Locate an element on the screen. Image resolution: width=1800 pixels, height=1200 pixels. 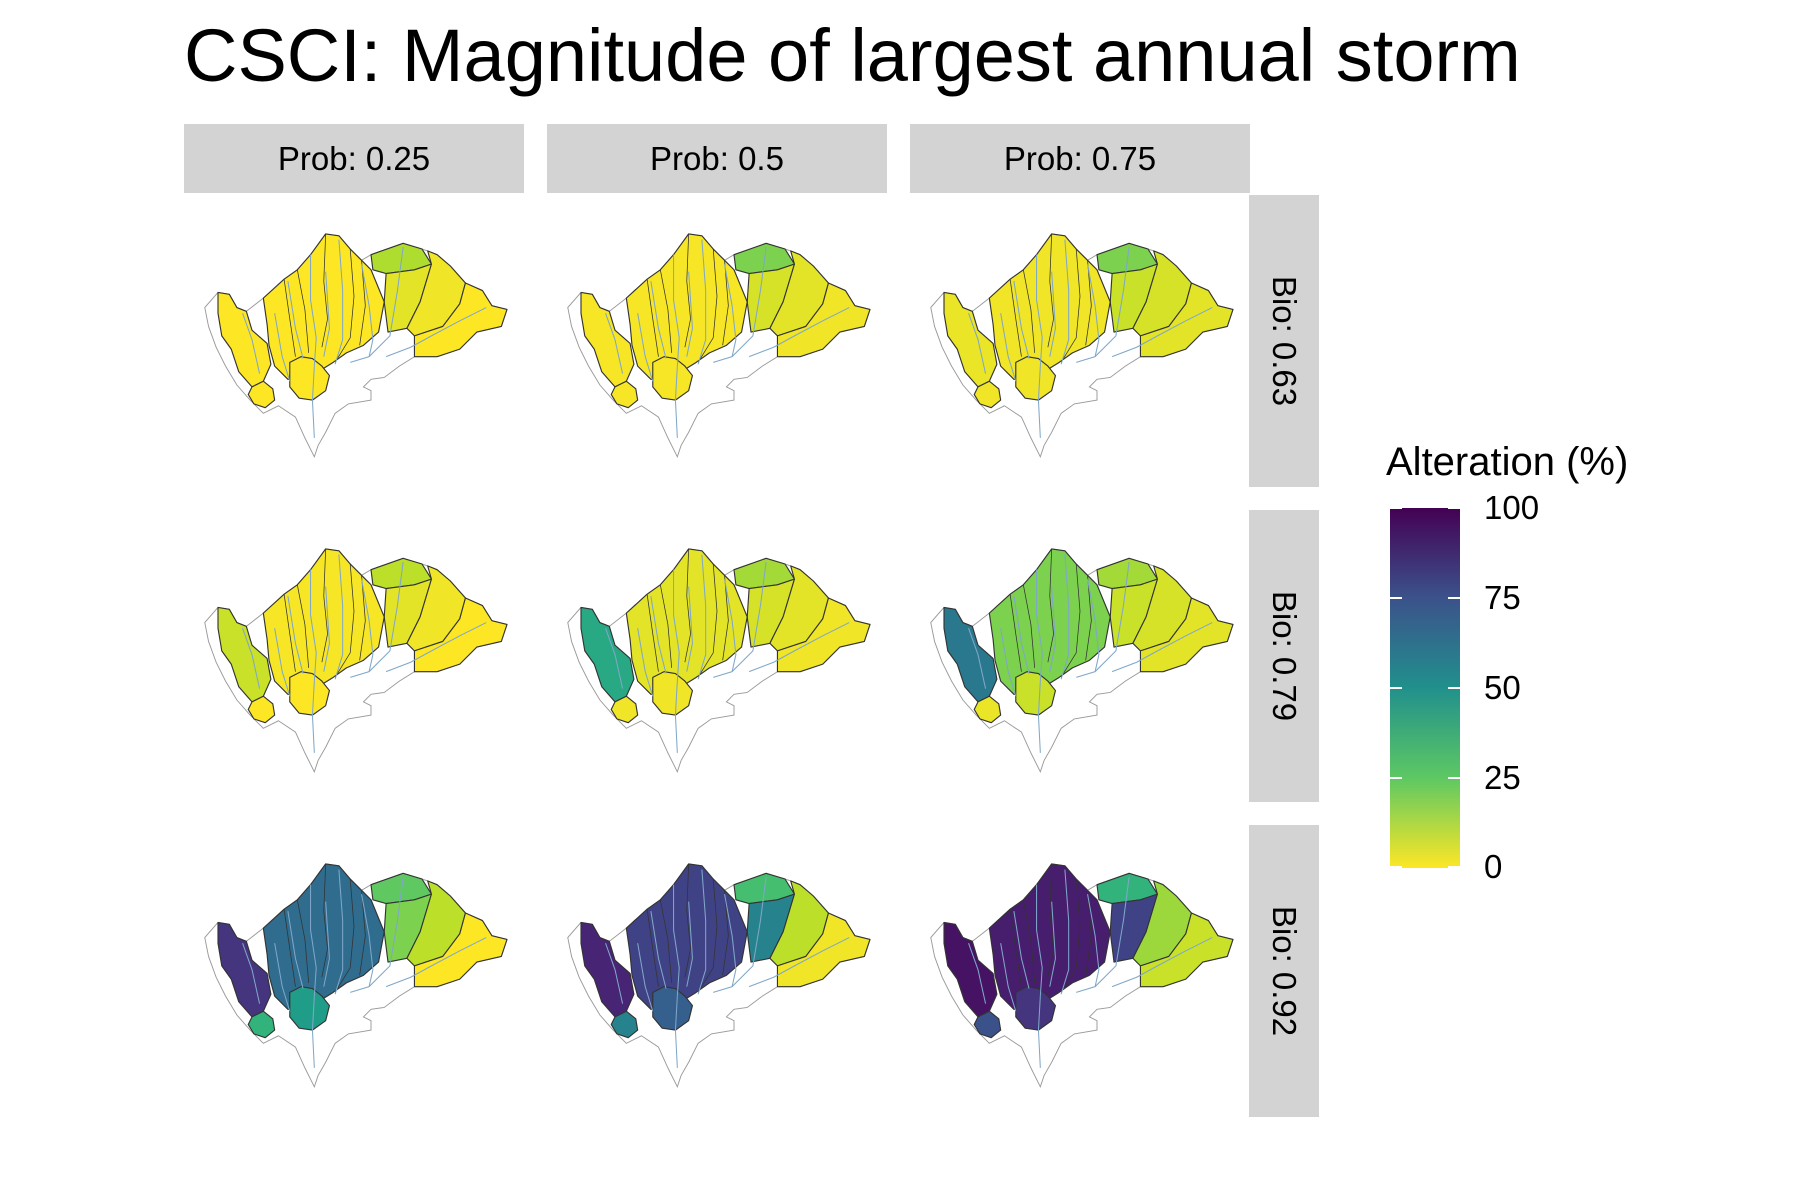
legend-tick-label: 25 is located at coordinates (1502, 777).